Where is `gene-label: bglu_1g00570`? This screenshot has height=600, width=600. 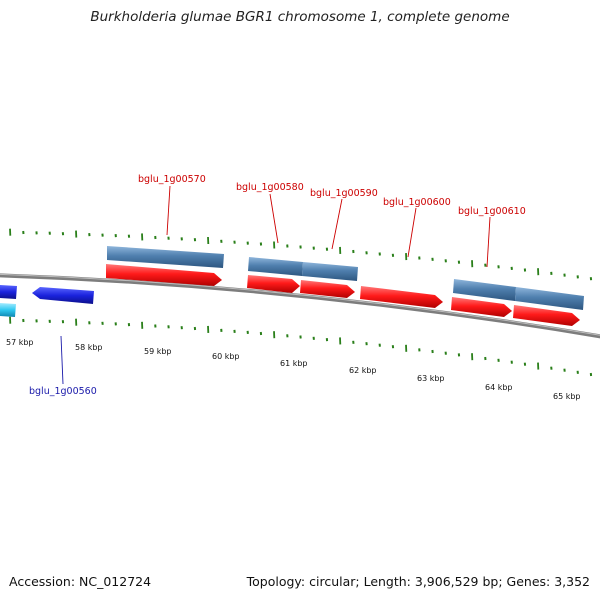
gene-label: bglu_1g00570 is located at coordinates (172, 179).